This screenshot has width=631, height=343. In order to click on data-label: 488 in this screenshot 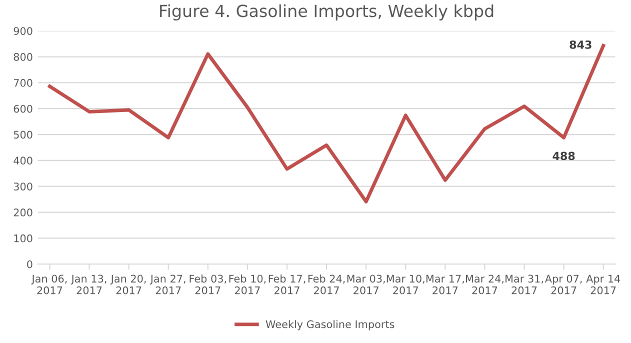, I will do `click(563, 156)`.